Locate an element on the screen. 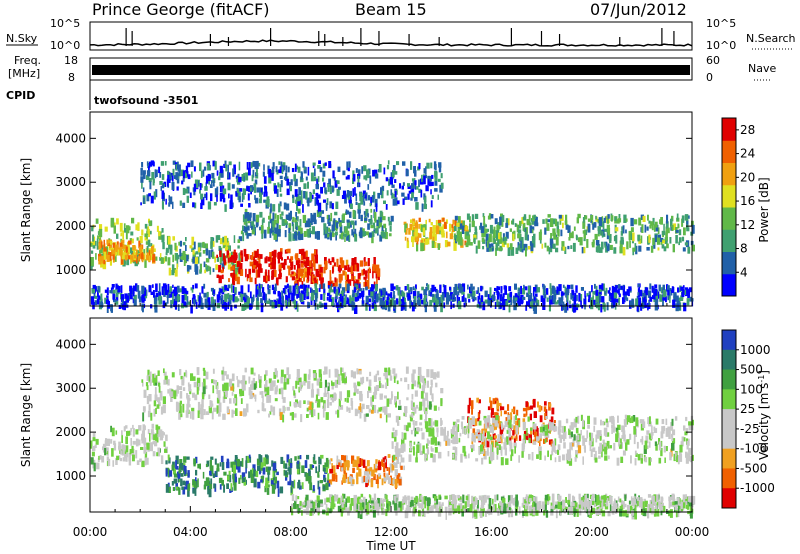 The height and width of the screenshot is (554, 800). power-colorbar-tick-label: 20 is located at coordinates (747, 177).